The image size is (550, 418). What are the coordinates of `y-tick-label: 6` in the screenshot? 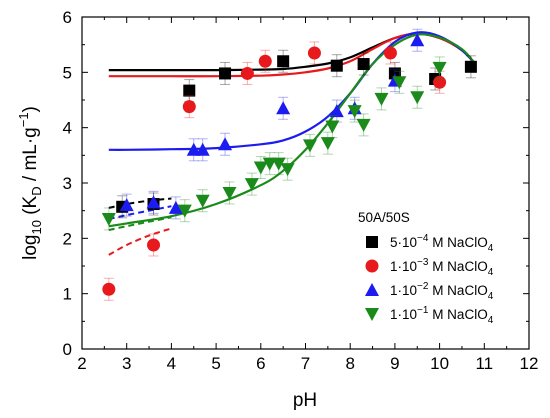 It's located at (67, 17).